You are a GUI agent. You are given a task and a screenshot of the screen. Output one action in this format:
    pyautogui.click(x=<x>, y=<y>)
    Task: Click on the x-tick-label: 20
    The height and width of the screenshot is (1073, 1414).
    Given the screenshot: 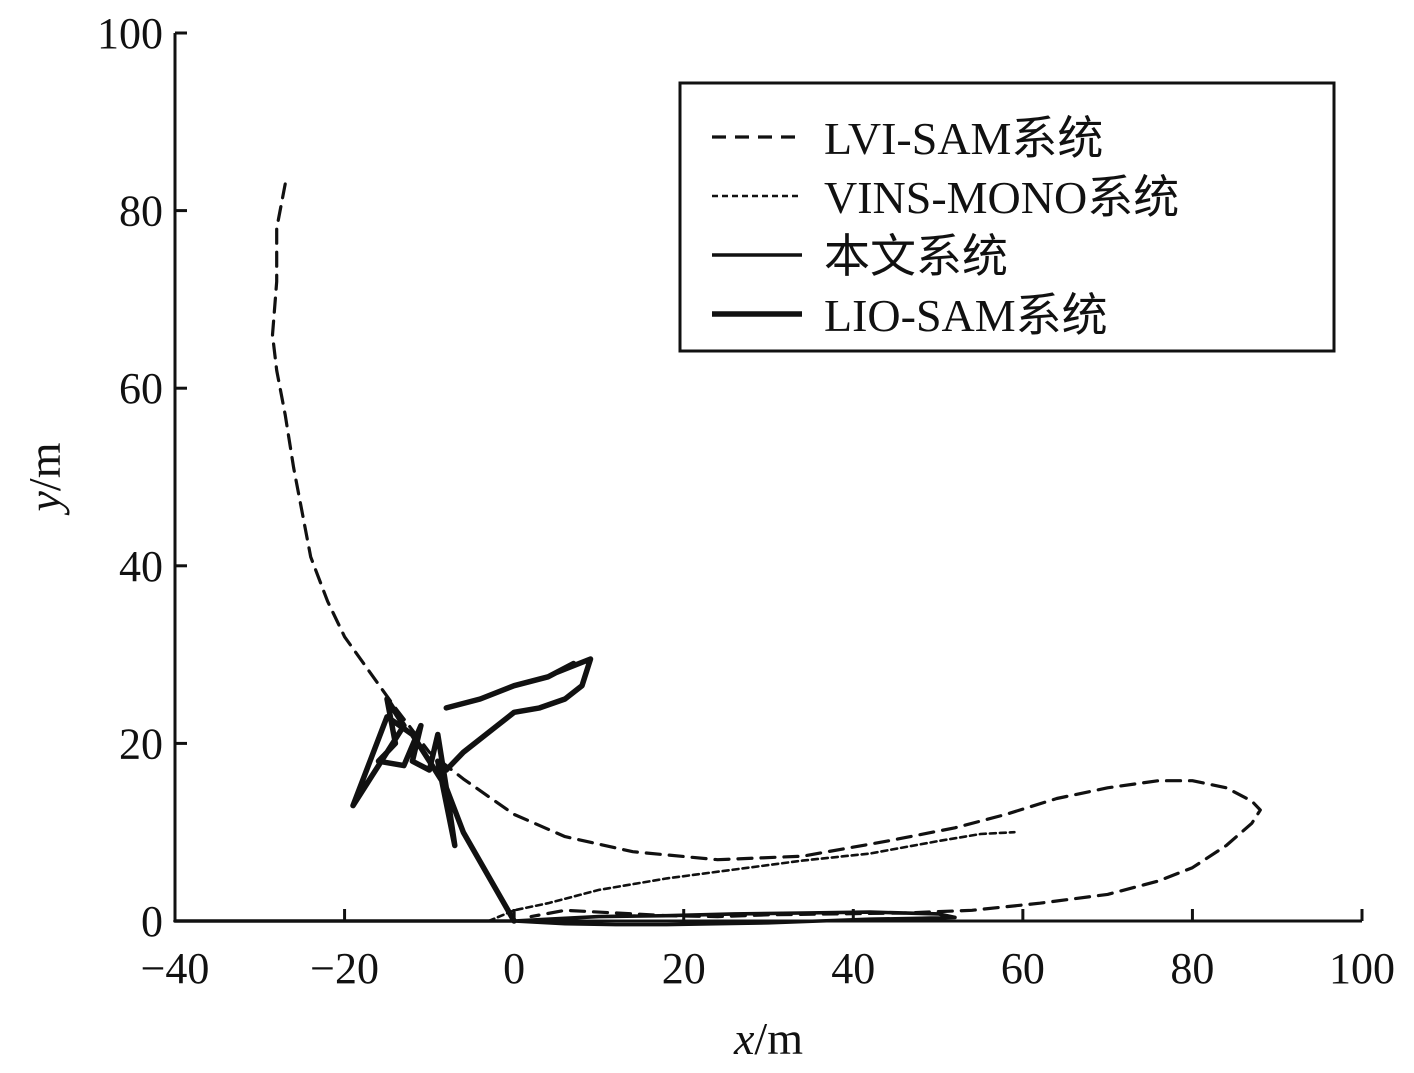 What is the action you would take?
    pyautogui.click(x=684, y=968)
    